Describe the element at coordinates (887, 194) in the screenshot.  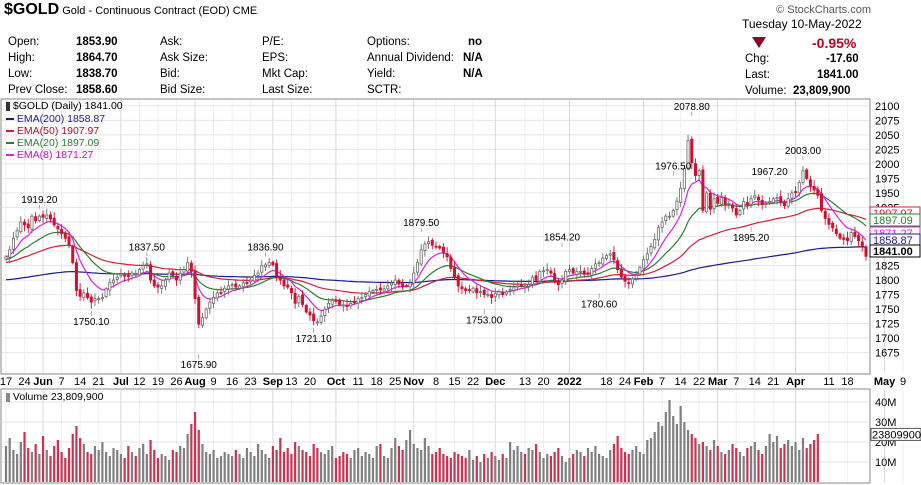
I see `price-tick-label: 1950` at that location.